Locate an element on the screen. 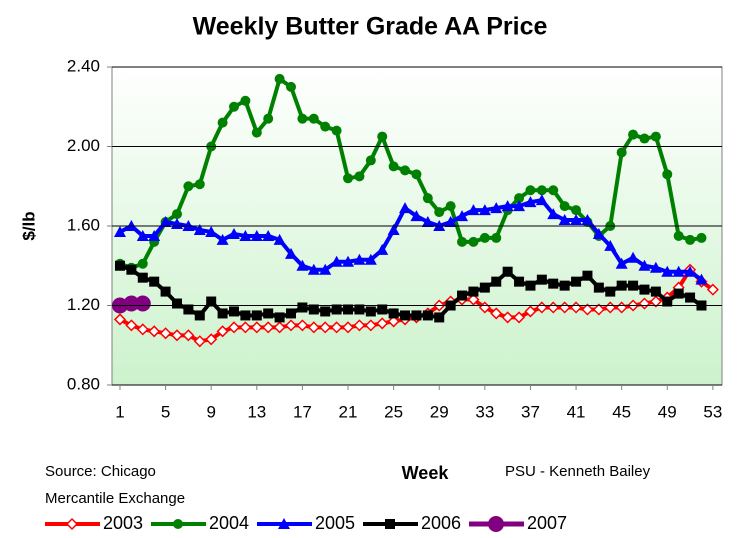 This screenshot has width=740, height=538. x-tick-label: 25 is located at coordinates (393, 411).